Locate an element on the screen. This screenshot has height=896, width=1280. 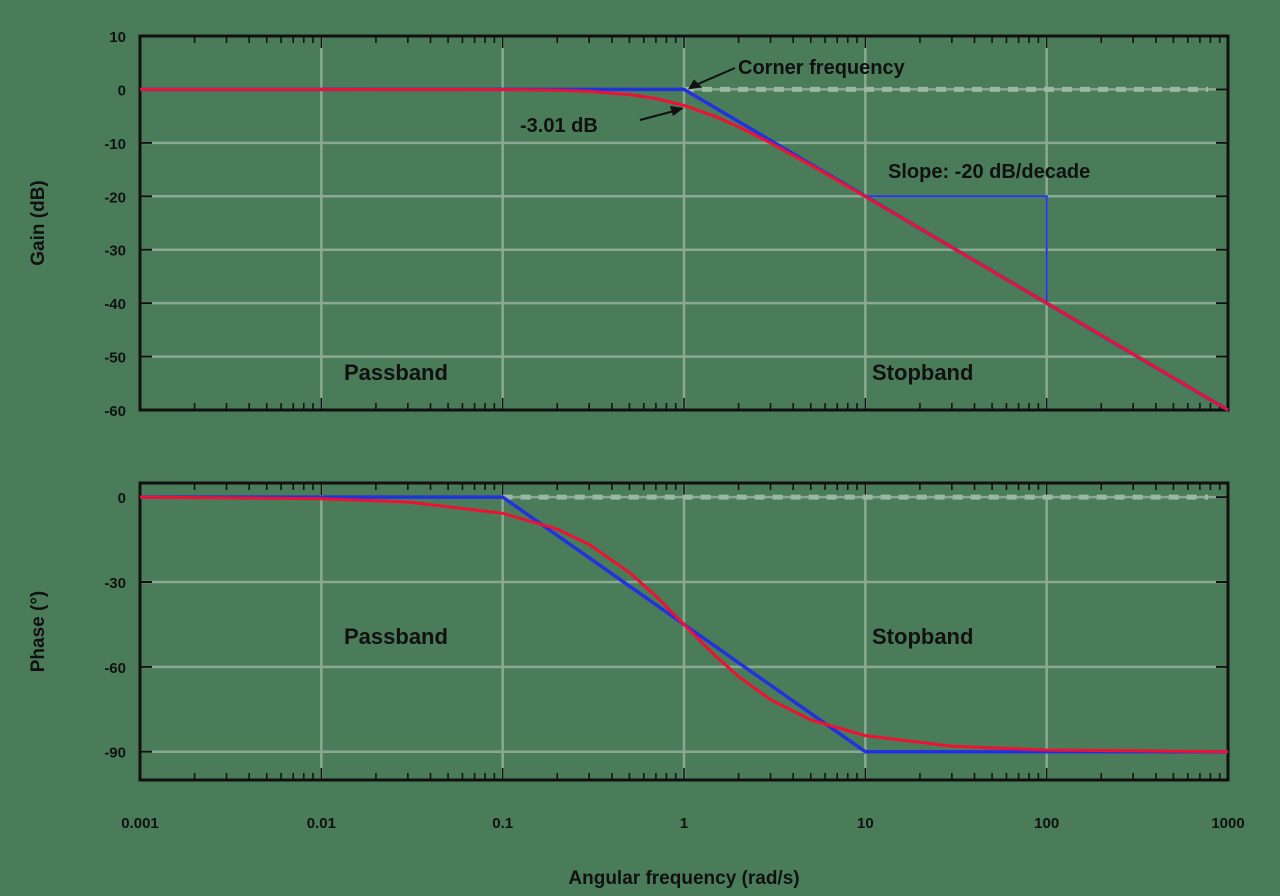
phase-stopband-label: Stopband is located at coordinates (922, 636).